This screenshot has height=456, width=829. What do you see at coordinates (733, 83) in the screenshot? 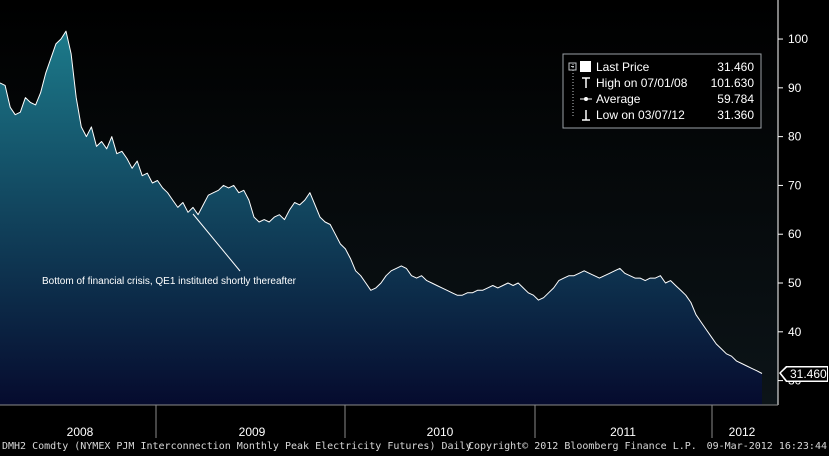
I see `legend-value: 101.630` at bounding box center [733, 83].